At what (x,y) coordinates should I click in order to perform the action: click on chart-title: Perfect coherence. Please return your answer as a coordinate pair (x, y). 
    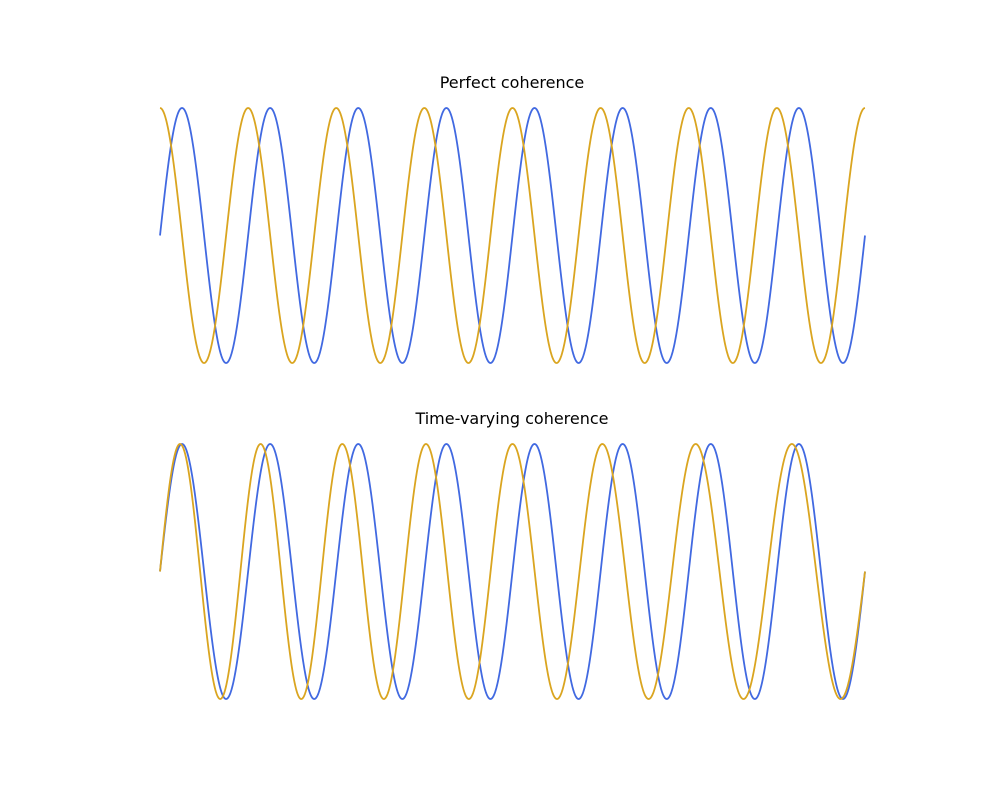
    Looking at the image, I should click on (512, 82).